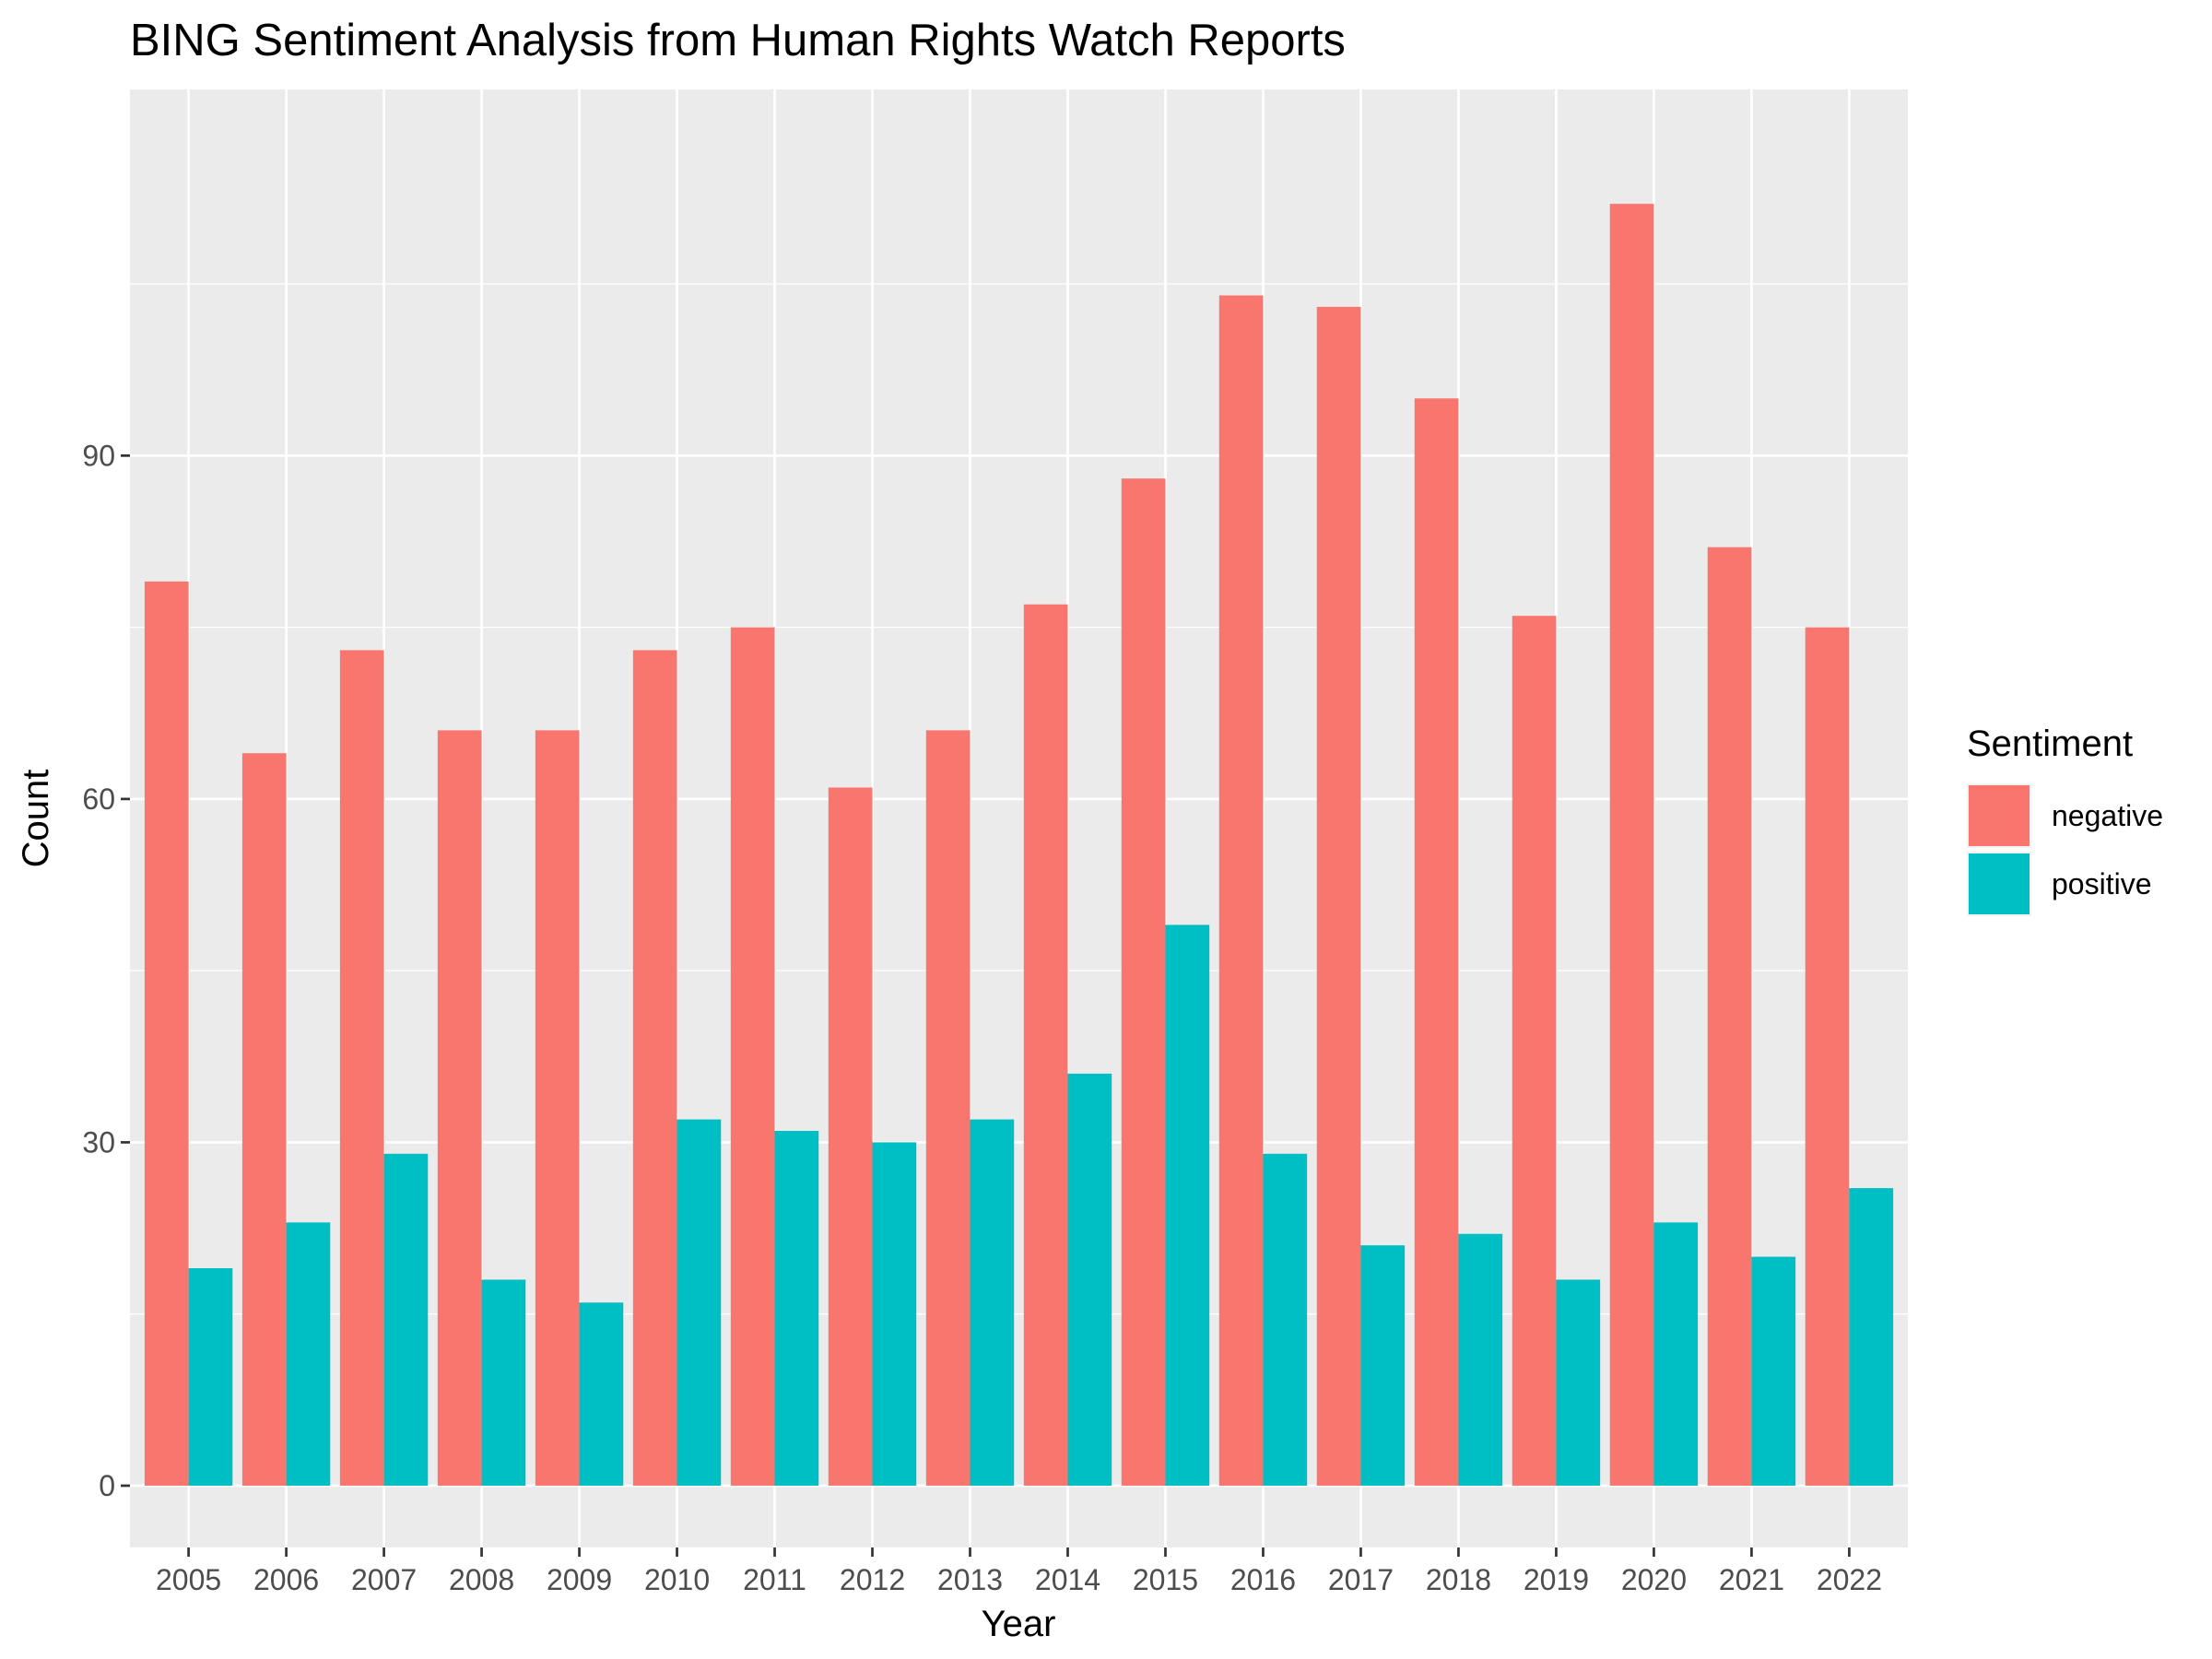 The image size is (2212, 1659). Describe the element at coordinates (1849, 1579) in the screenshot. I see `x-tick-label: 2022` at that location.